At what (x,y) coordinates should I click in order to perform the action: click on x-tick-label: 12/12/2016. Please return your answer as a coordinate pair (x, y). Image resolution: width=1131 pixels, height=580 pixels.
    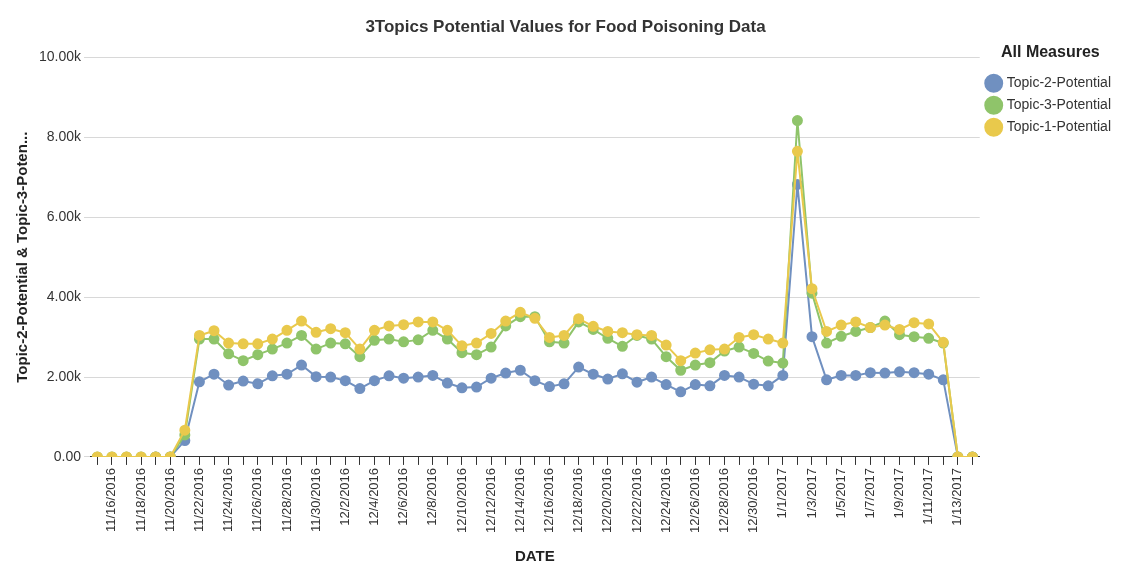
    Looking at the image, I should click on (490, 500).